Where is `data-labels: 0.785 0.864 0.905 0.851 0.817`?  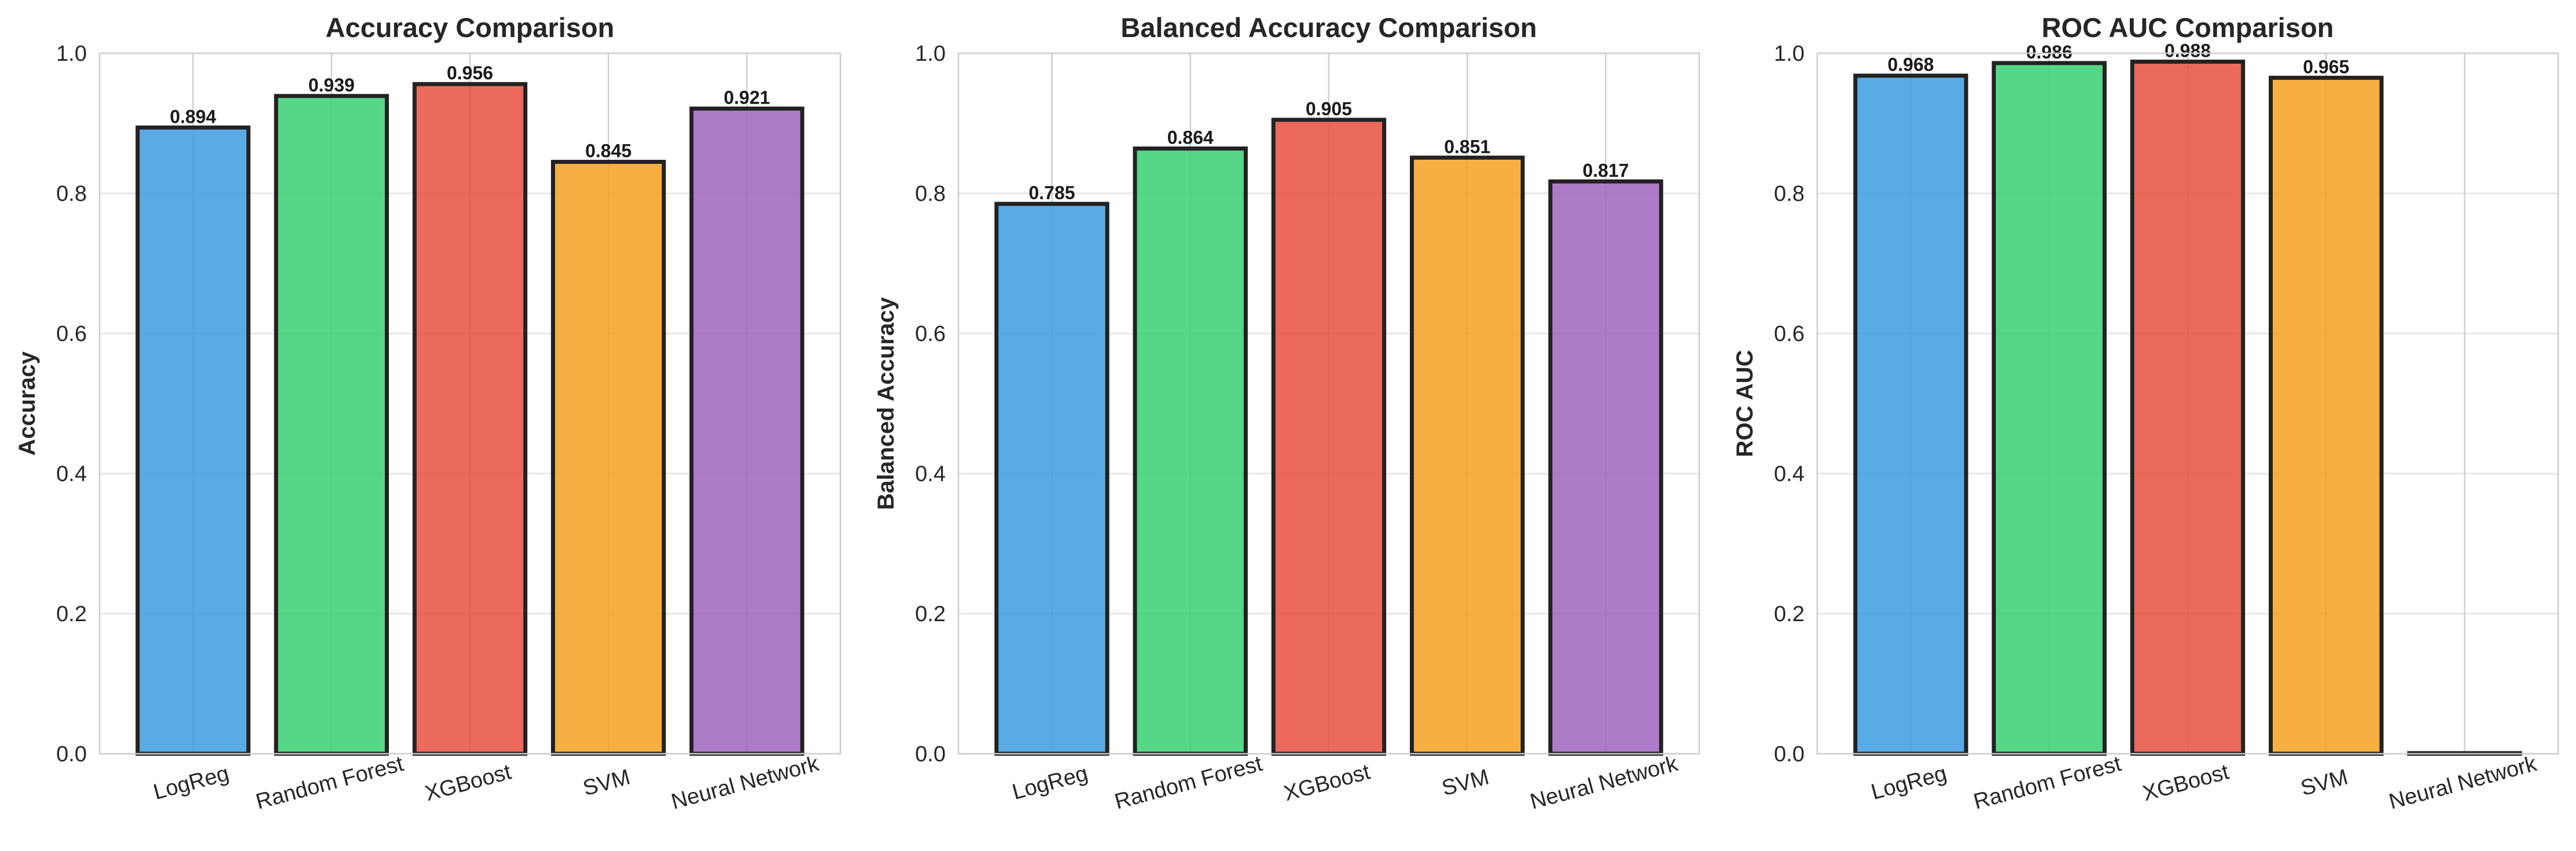
data-labels: 0.785 0.864 0.905 0.851 0.817 is located at coordinates (1329, 150).